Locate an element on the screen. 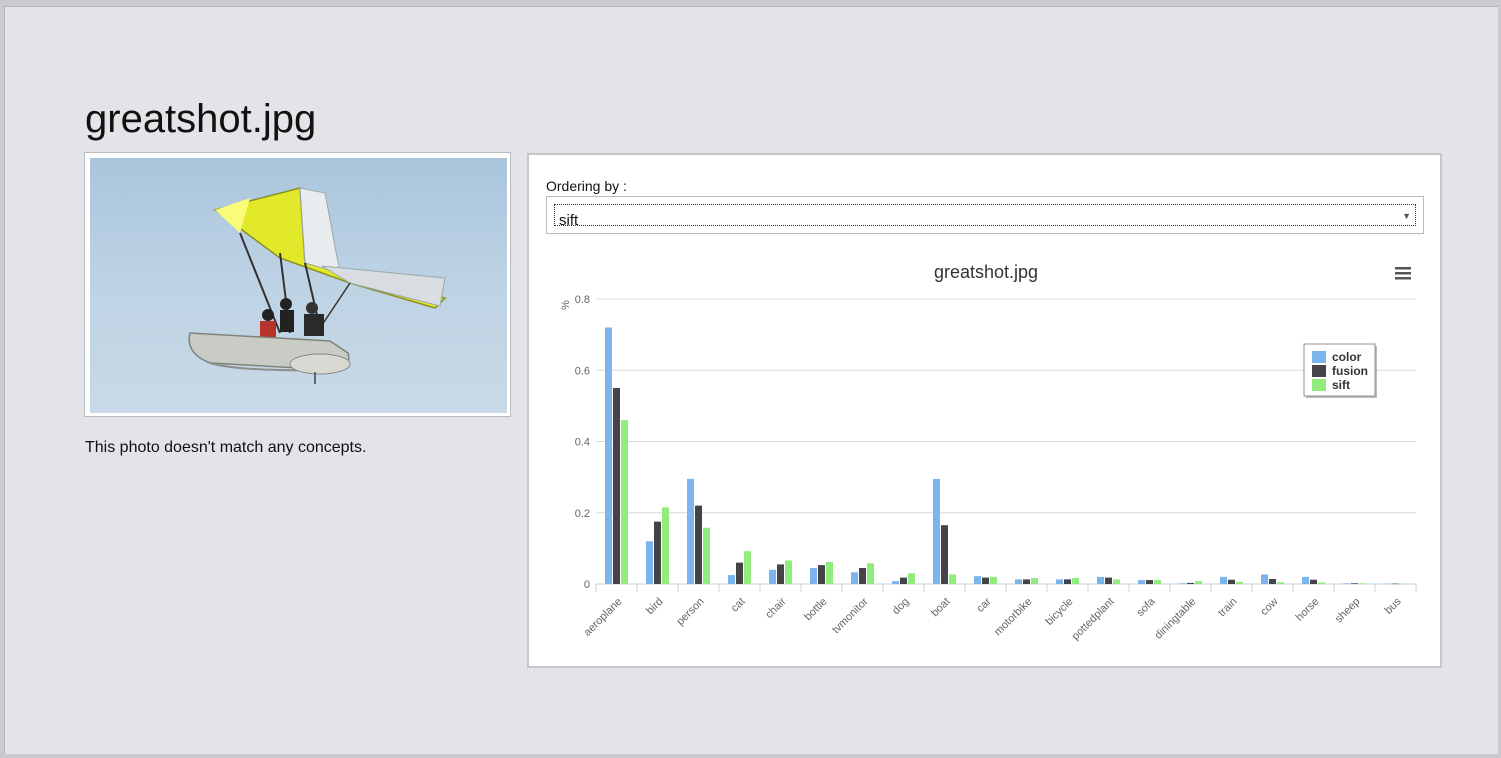 The height and width of the screenshot is (758, 1501). x-tick-label: car is located at coordinates (984, 605).